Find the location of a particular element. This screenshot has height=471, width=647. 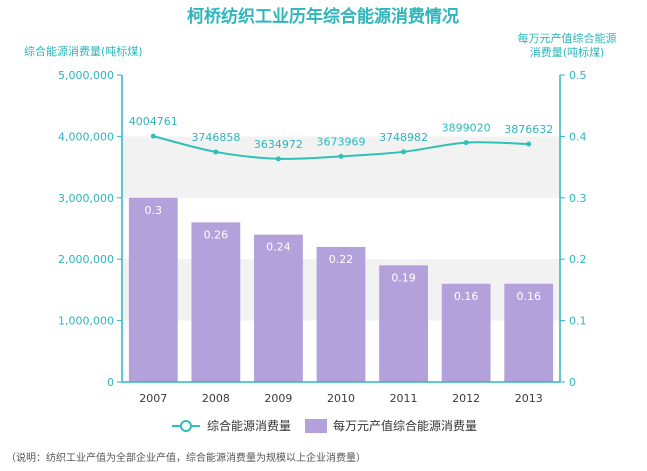

right-tick-label: 0.3 is located at coordinates (578, 198).